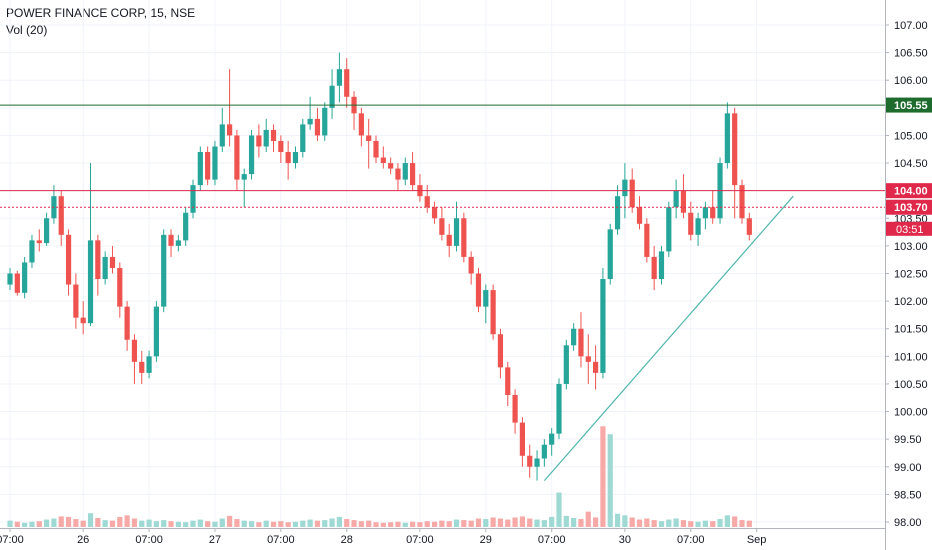 This screenshot has height=550, width=932. Describe the element at coordinates (911, 357) in the screenshot. I see `price-tick-label: 101.00` at that location.